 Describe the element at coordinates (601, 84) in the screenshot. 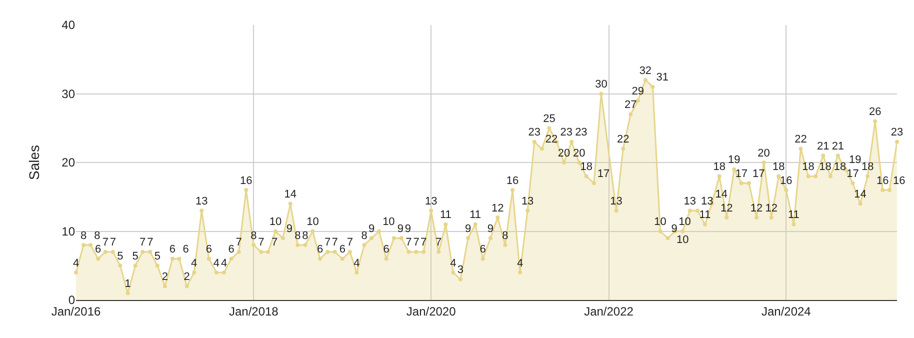

I see `data-label: 30` at that location.